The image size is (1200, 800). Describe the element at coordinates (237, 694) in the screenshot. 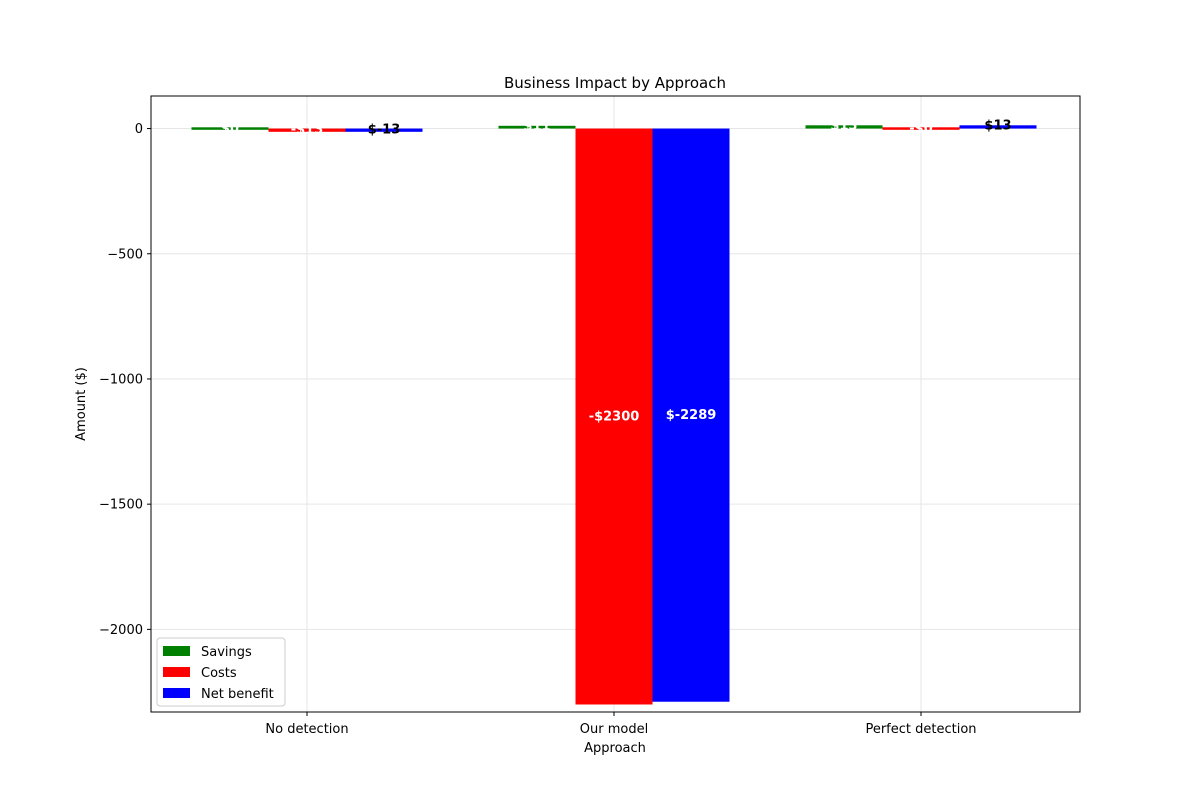

I see `legend-label: Net benefit` at that location.